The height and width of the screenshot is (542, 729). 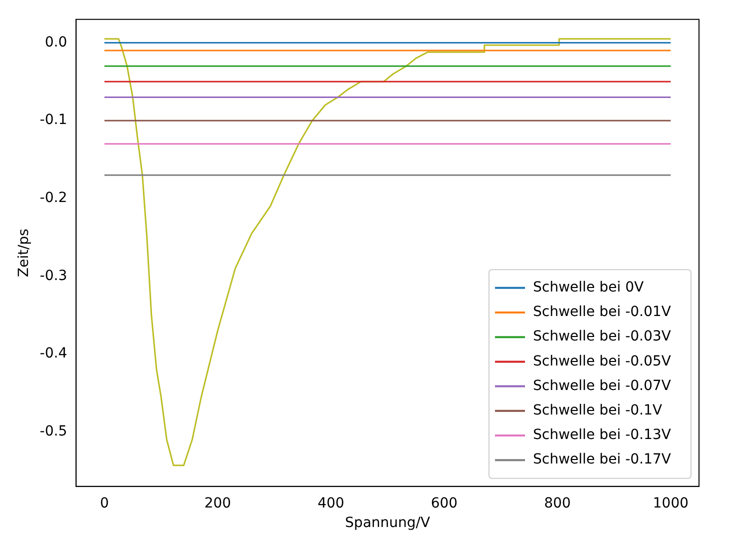 What do you see at coordinates (24, 253) in the screenshot?
I see `y-axis-title: Zeit/ps` at bounding box center [24, 253].